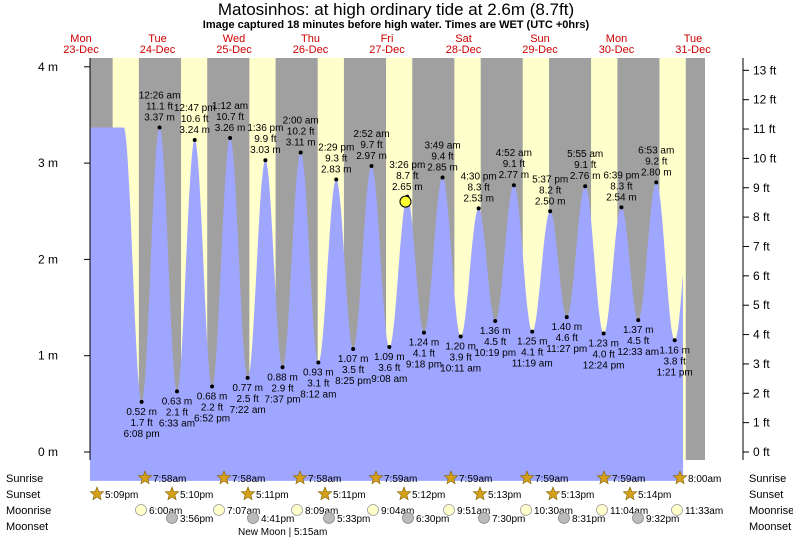  Describe the element at coordinates (656, 161) in the screenshot. I see `extreme-ft: 9.2 ft` at that location.